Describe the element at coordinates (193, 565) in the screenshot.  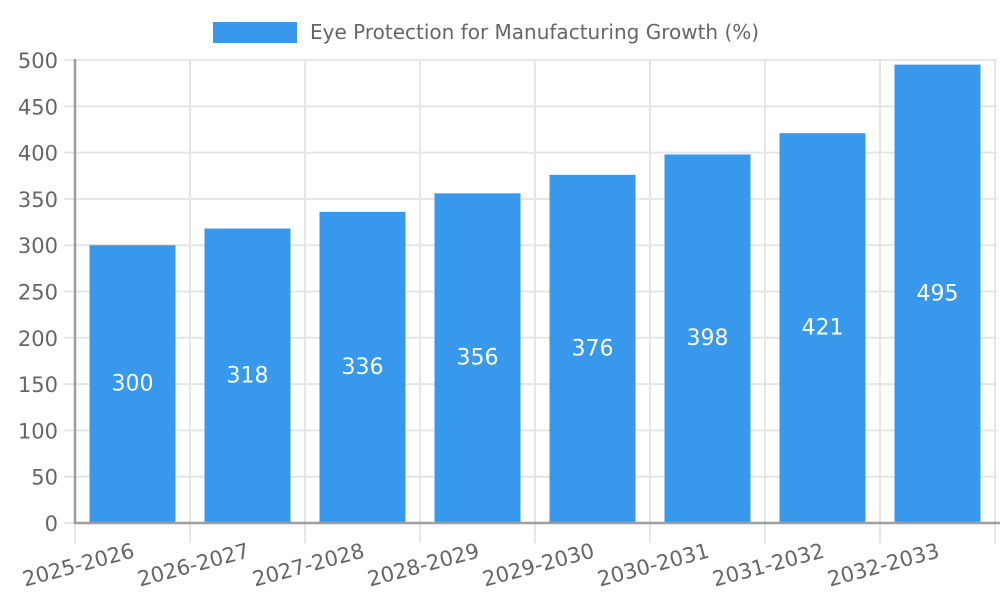
I see `x-tick-label: 2026-2027` at that location.